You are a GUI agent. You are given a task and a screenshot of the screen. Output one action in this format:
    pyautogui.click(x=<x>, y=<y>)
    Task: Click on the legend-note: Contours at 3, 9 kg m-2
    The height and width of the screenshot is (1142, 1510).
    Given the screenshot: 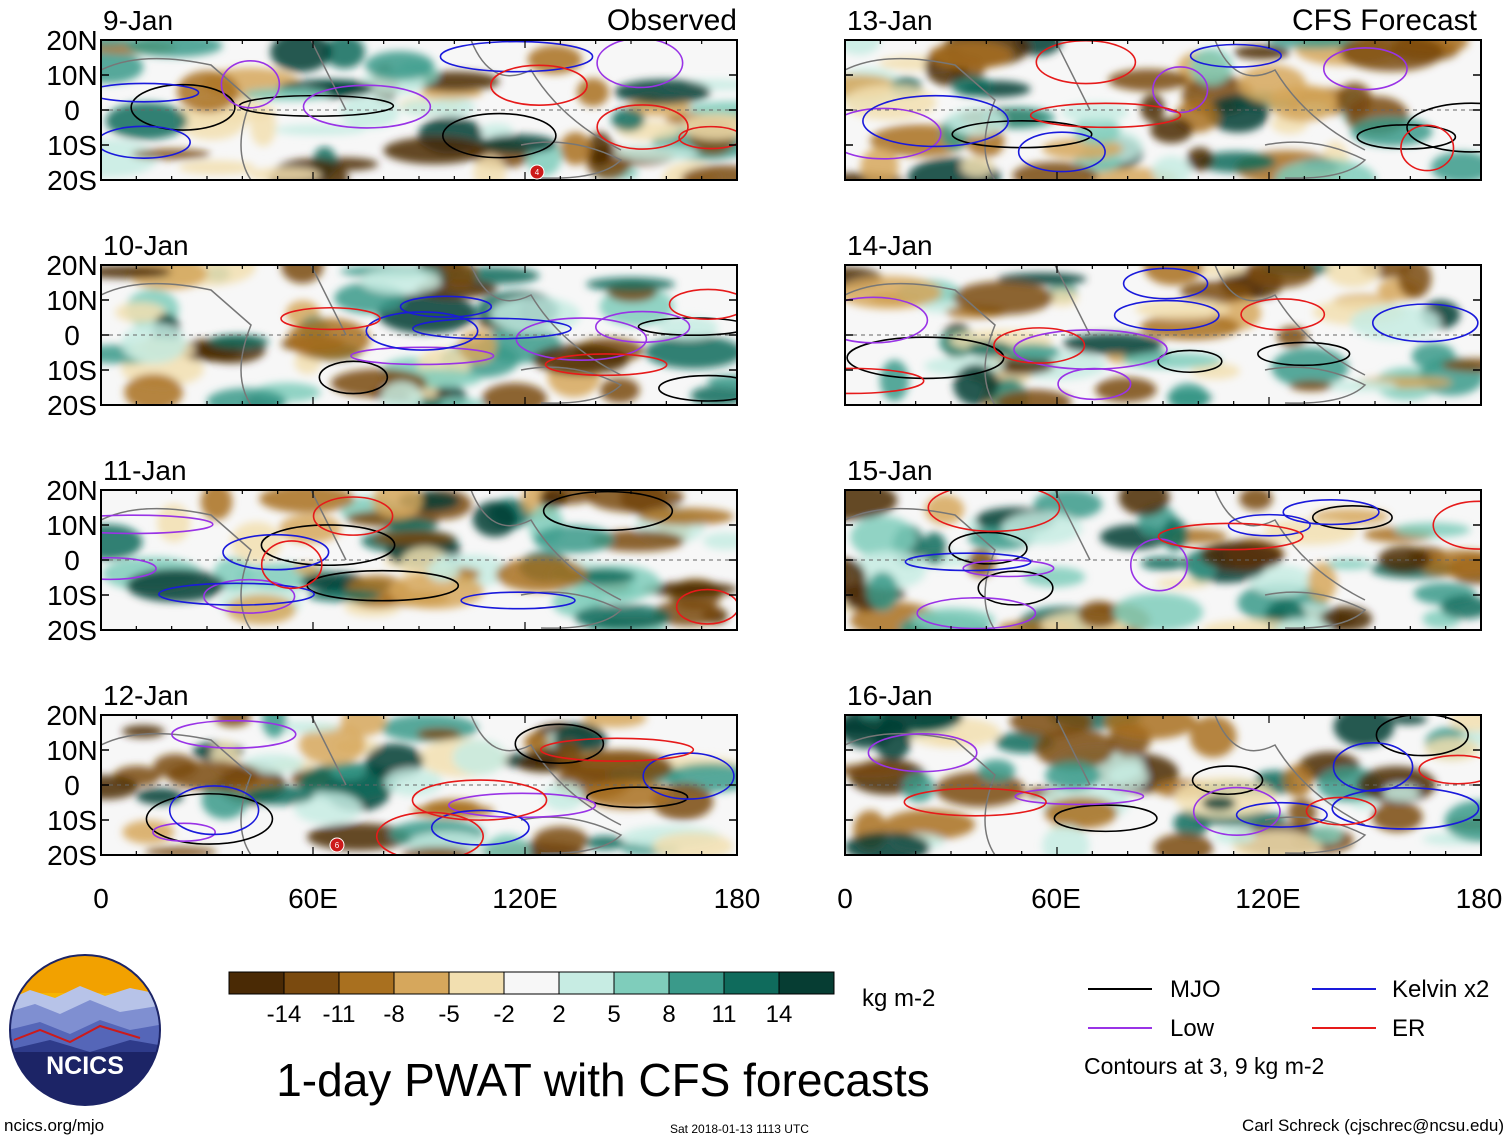 What is the action you would take?
    pyautogui.click(x=1204, y=1066)
    